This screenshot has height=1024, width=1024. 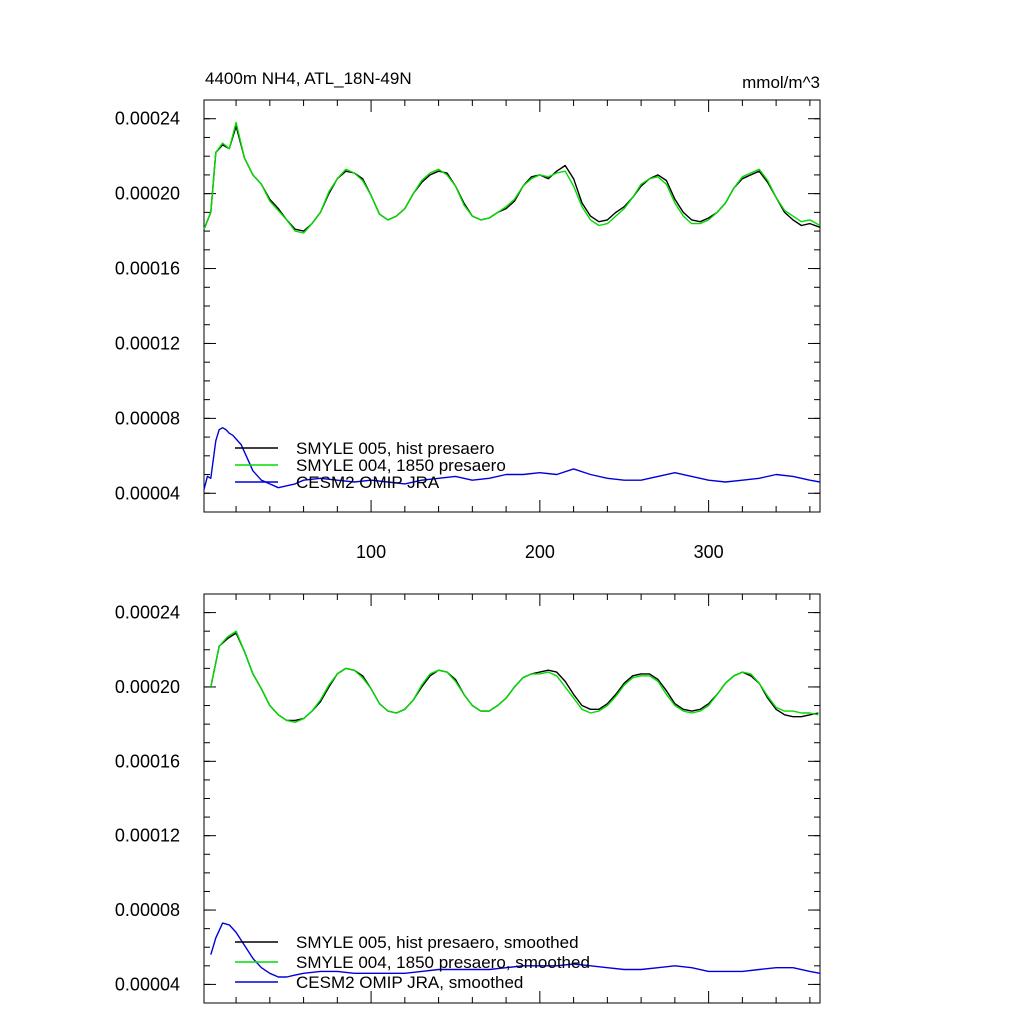 I want to click on legend-label: SMYLE 005, hist presaero, smoothed, so click(x=437, y=942).